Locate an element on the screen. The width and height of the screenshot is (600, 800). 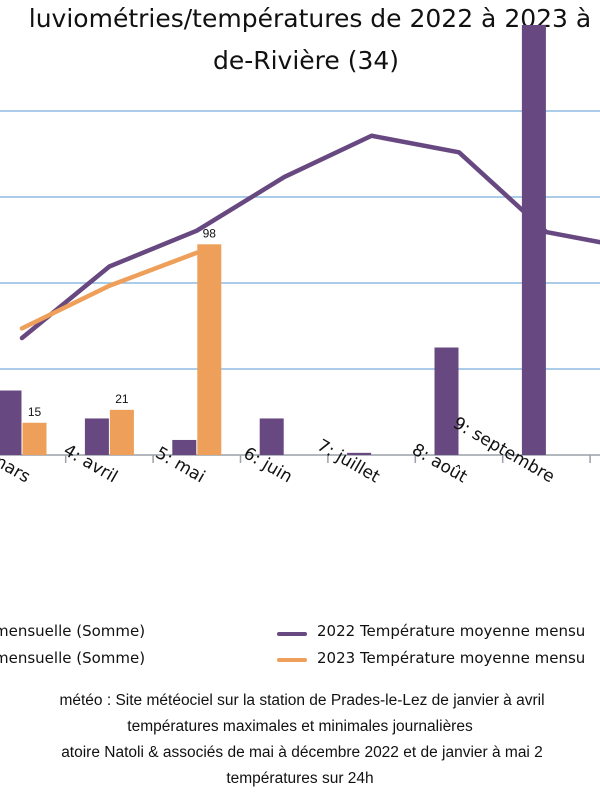
legend-item-2022-temperature: 2022 Température moyenne mensu is located at coordinates (451, 631).